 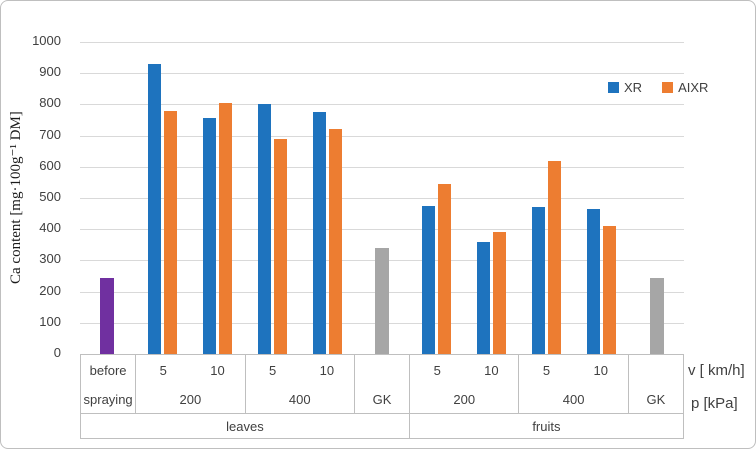 What do you see at coordinates (668, 87) in the screenshot?
I see `legend-swatch-aixr` at bounding box center [668, 87].